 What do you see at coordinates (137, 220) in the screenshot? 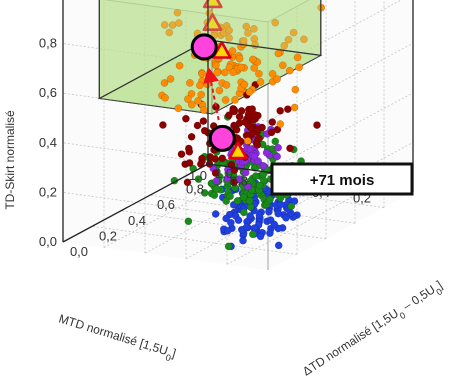
I see `y-tick-label: 0,4` at bounding box center [137, 220].